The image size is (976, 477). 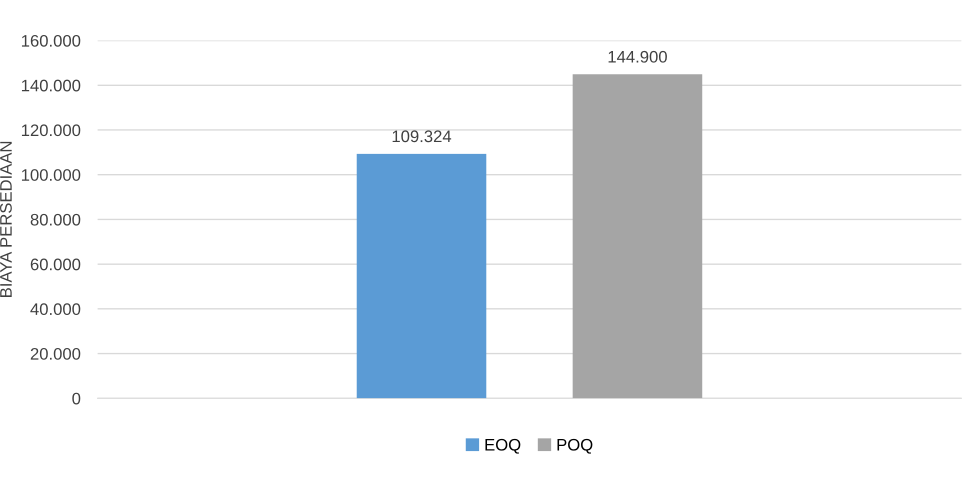 What do you see at coordinates (55, 309) in the screenshot?
I see `y-tick-label: 40.000` at bounding box center [55, 309].